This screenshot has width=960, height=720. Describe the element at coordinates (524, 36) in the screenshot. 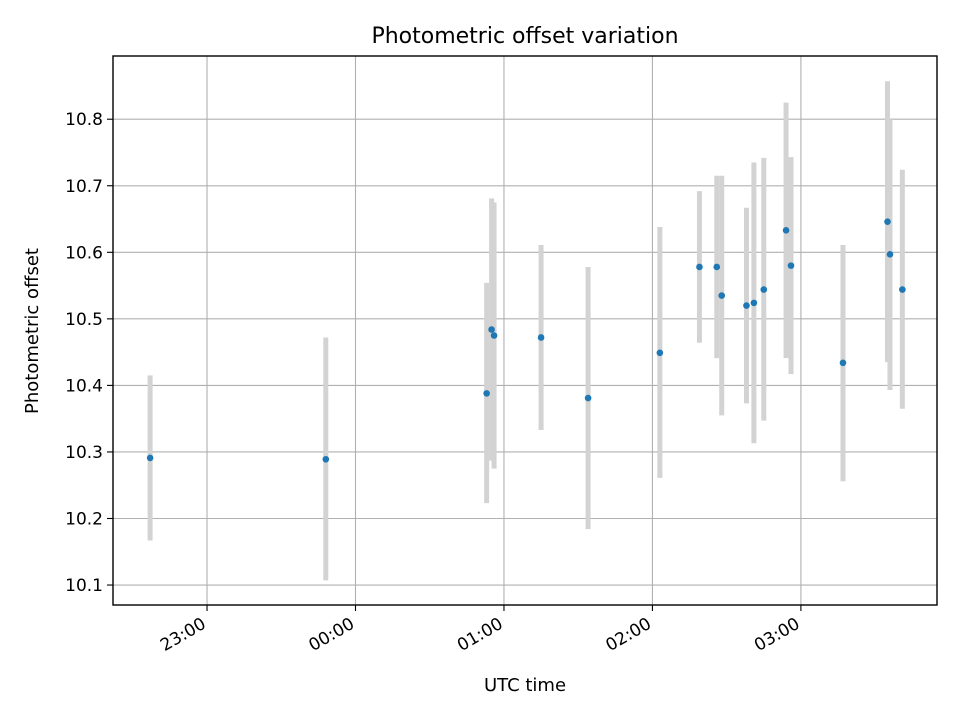

I see `chart-title: Photometric offset variation` at that location.